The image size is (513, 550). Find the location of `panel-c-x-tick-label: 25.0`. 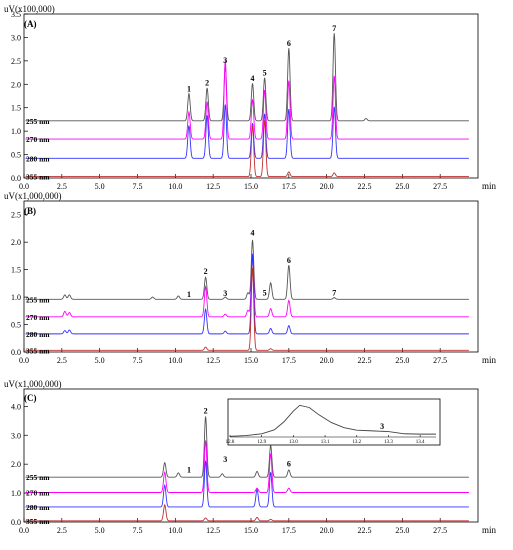

panel-c-x-tick-label: 25.0 is located at coordinates (402, 530).